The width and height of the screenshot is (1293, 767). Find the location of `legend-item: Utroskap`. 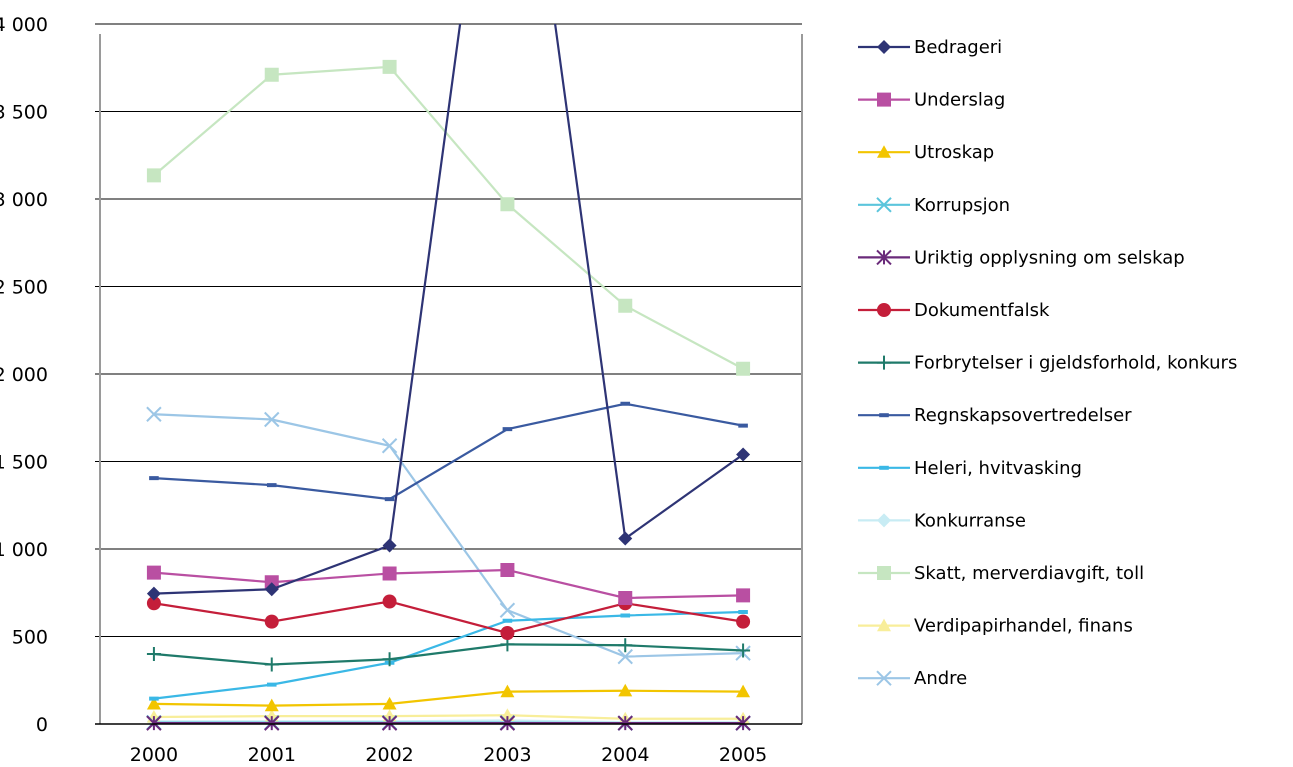

legend-item: Utroskap is located at coordinates (926, 152).